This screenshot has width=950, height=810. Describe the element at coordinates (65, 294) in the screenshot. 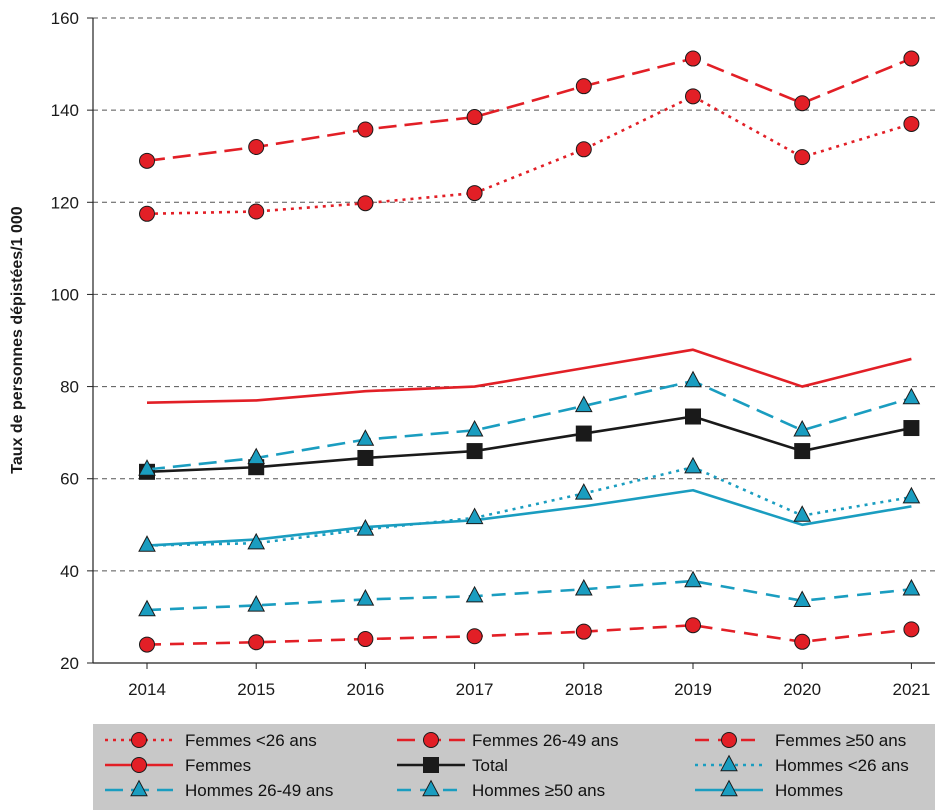

I see `y-tick-label: 100` at that location.